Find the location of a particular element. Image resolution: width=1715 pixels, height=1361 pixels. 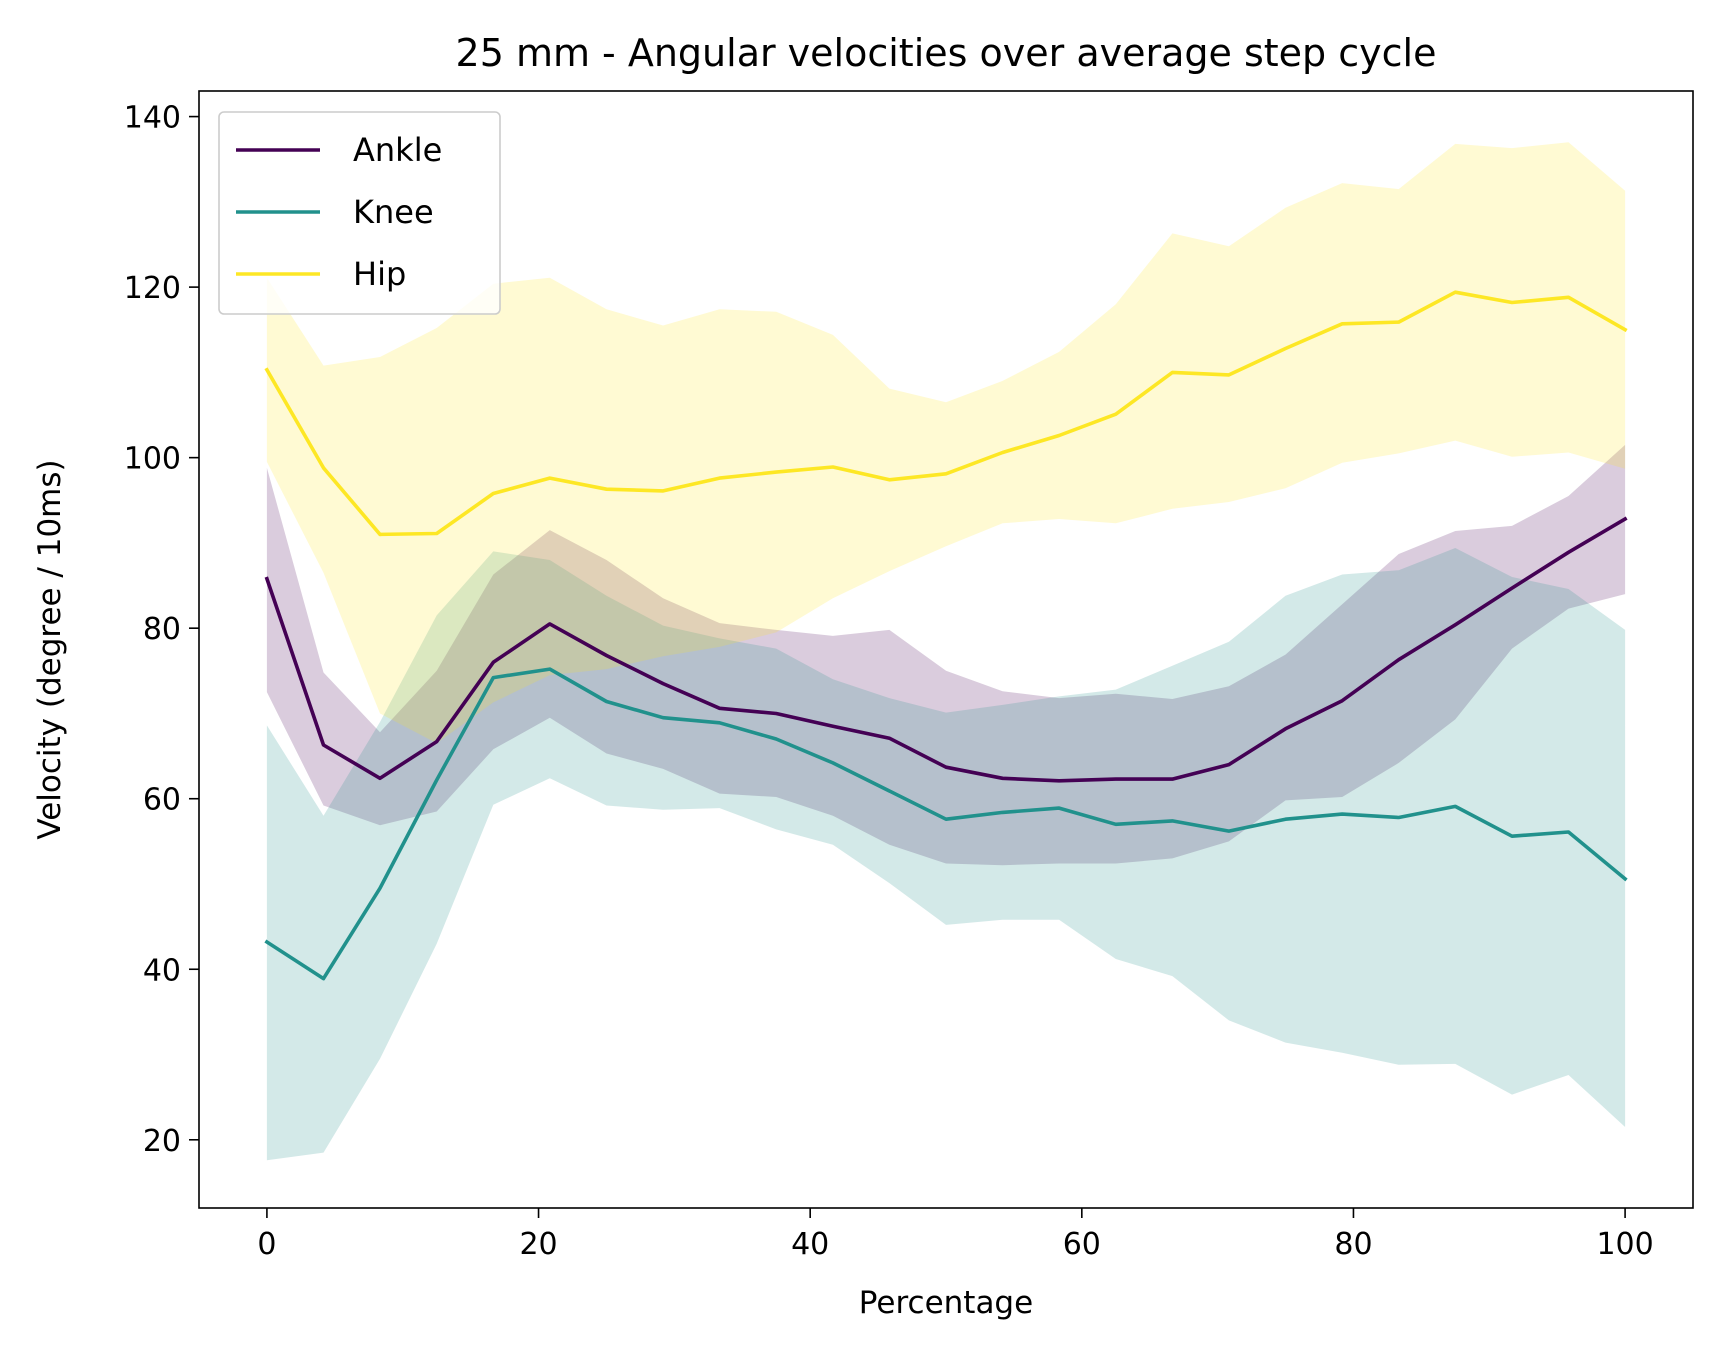

series-line-hip is located at coordinates (946, 413).